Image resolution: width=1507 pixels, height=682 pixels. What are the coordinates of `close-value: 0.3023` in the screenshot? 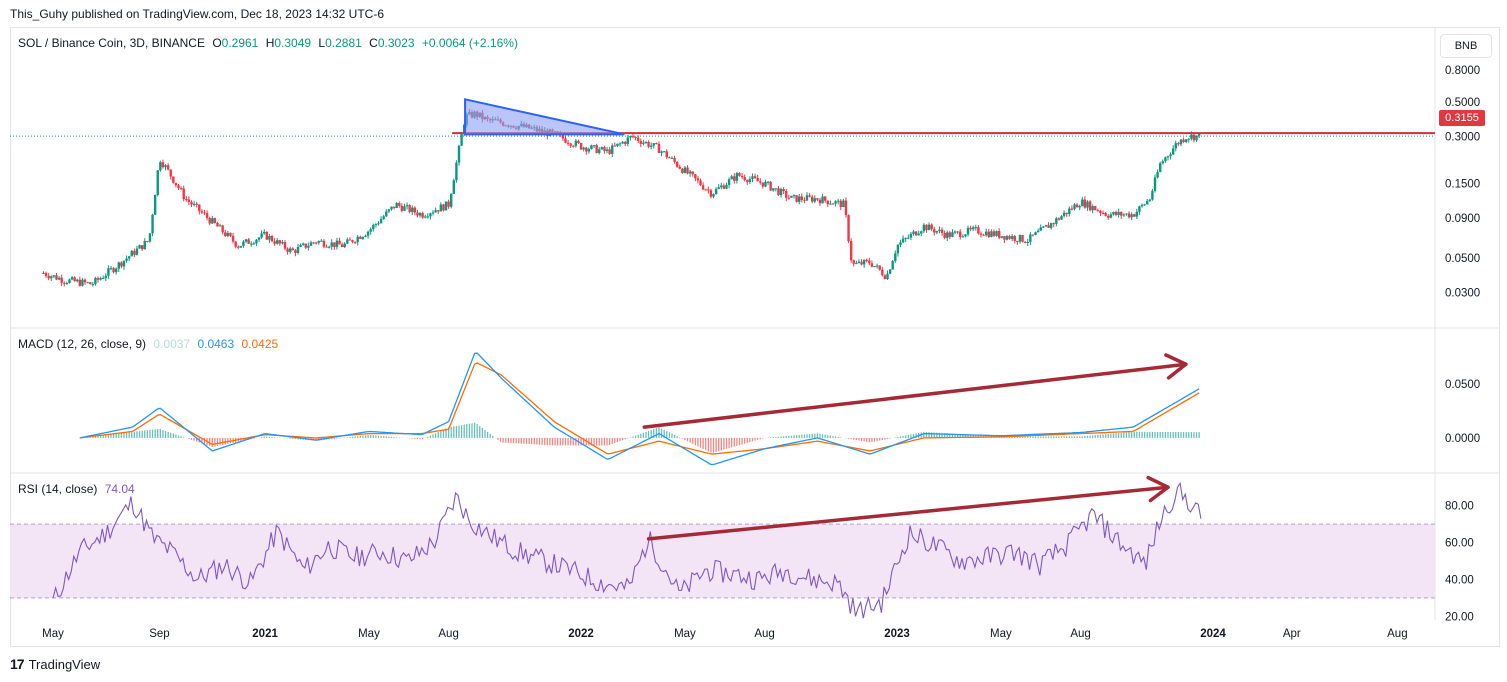 It's located at (396, 43).